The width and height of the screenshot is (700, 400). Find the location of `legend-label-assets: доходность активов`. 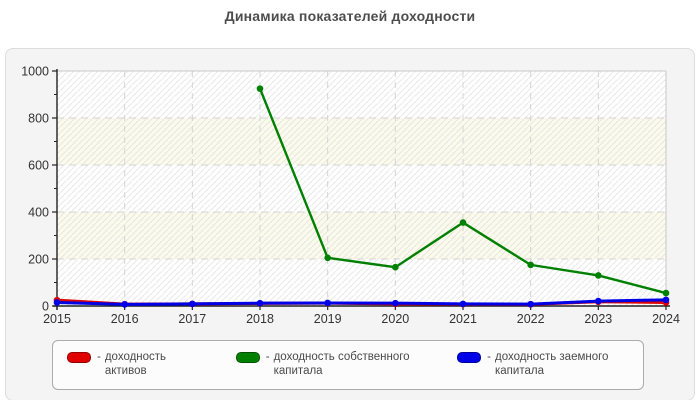

legend-label-assets: доходность активов is located at coordinates (135, 364).